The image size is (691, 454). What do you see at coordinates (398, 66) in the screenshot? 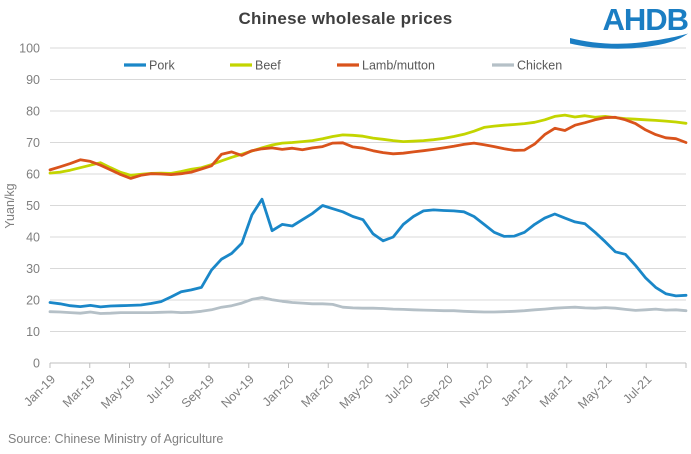
I see `legend-label-lamb-mutton: Lamb/mutton` at bounding box center [398, 66].